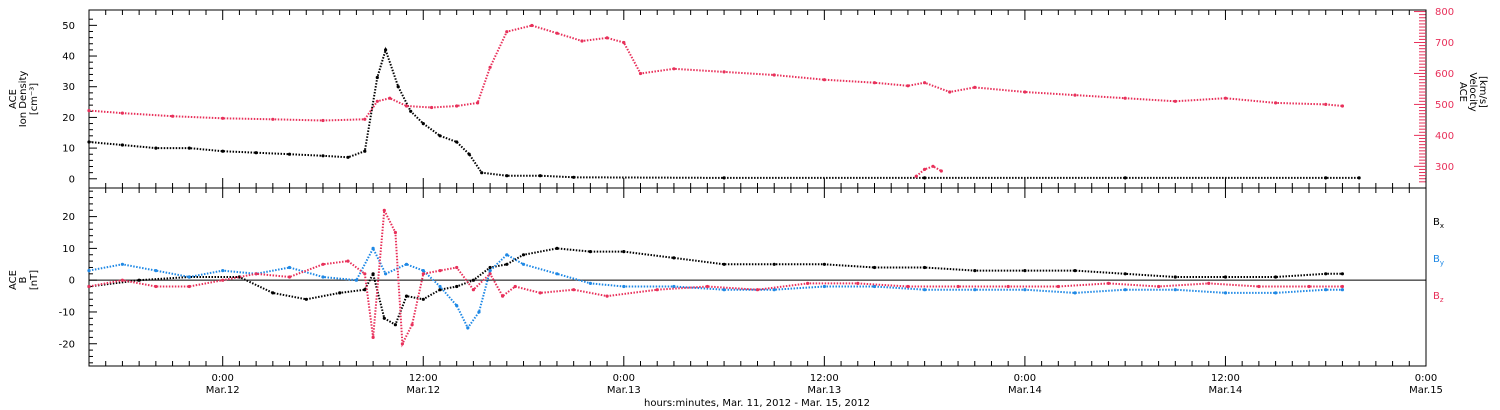 This screenshot has width=1500, height=410. What do you see at coordinates (68, 26) in the screenshot?
I see `density-tick-label: 50` at bounding box center [68, 26].